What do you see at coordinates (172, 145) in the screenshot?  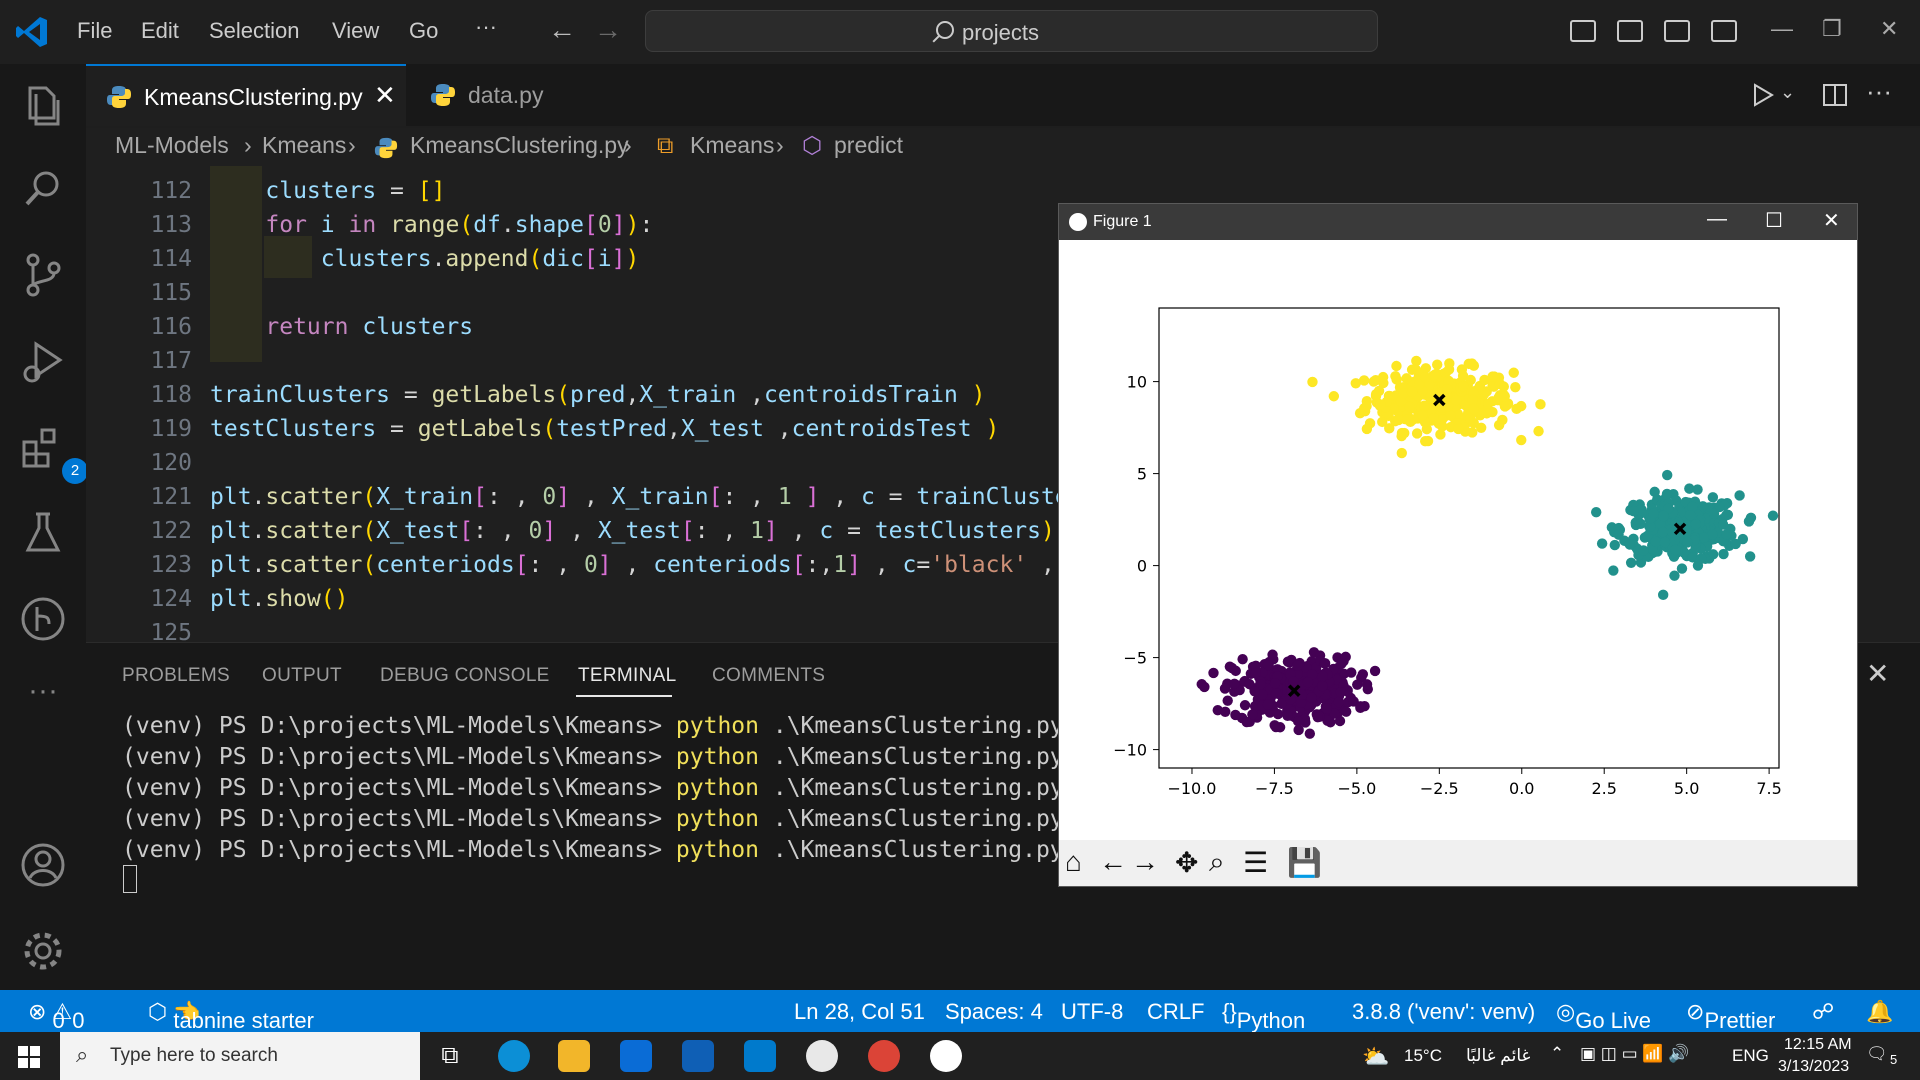 I see `breadcrumb-folder-ml-models: ML-Models` at bounding box center [172, 145].